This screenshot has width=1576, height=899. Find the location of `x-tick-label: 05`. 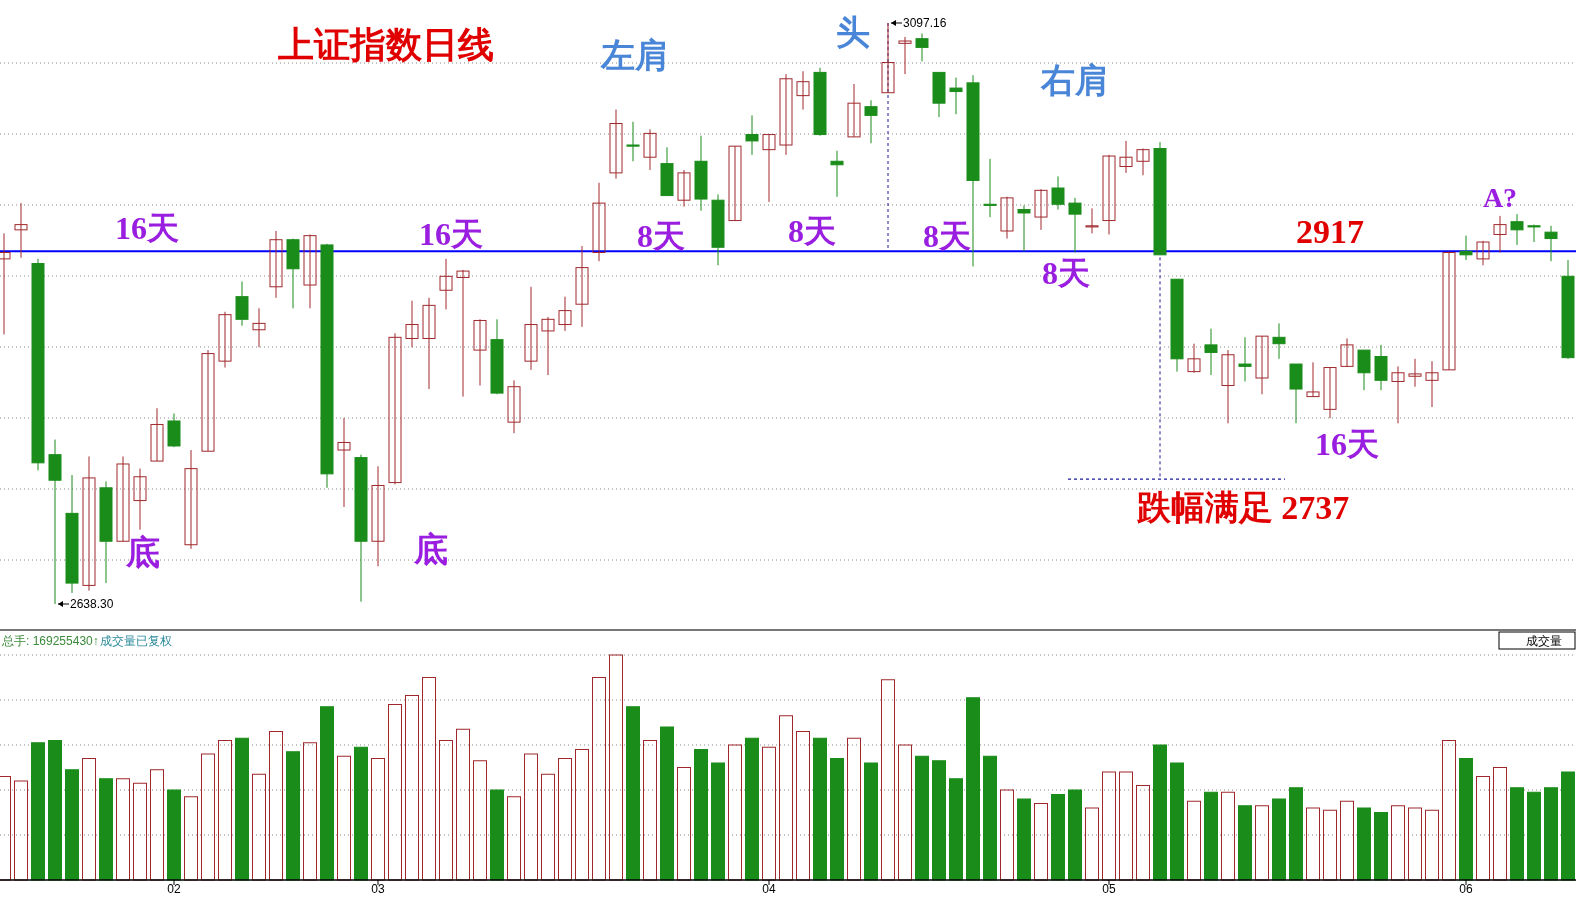

x-tick-label: 05 is located at coordinates (1109, 889).